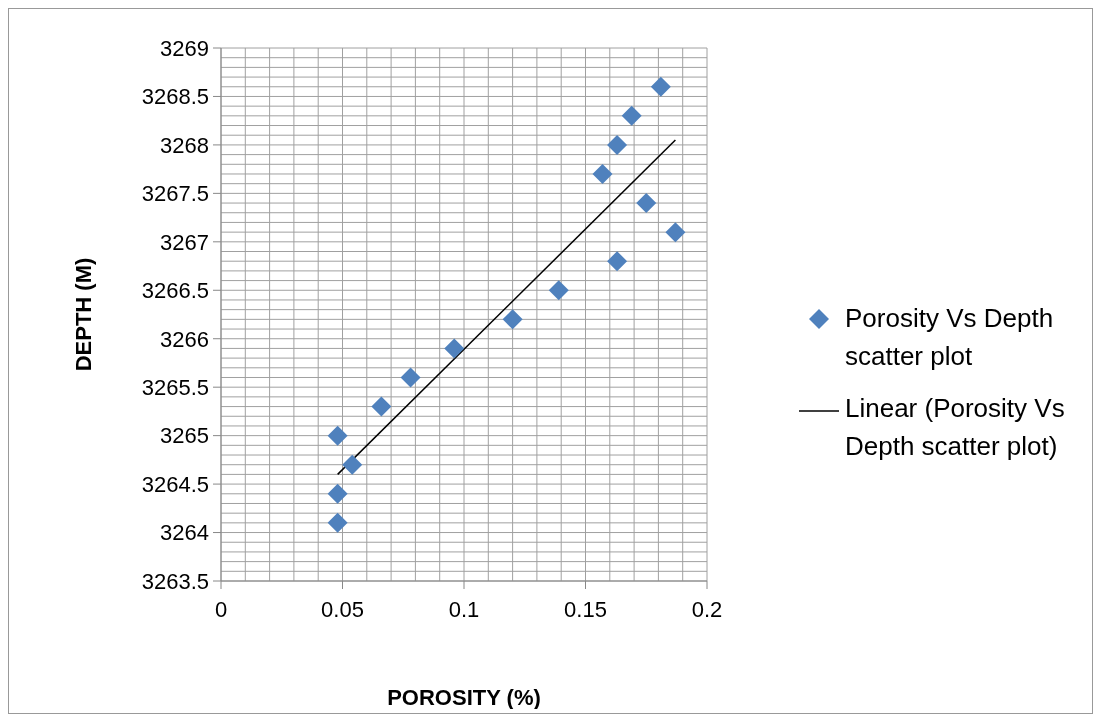  What do you see at coordinates (707, 609) in the screenshot?
I see `x-tick-label: 0.2` at bounding box center [707, 609].